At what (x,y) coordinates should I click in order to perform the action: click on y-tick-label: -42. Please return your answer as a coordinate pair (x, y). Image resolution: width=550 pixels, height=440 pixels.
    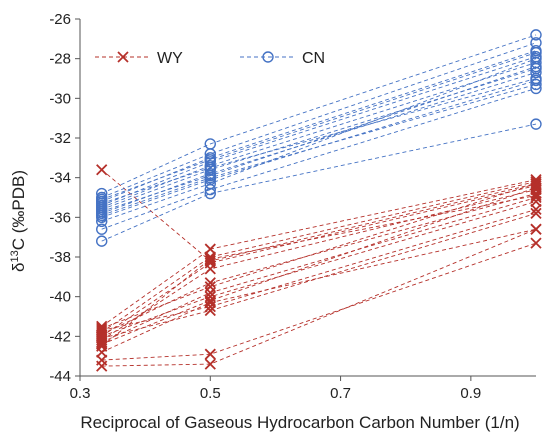
    Looking at the image, I should click on (60, 336).